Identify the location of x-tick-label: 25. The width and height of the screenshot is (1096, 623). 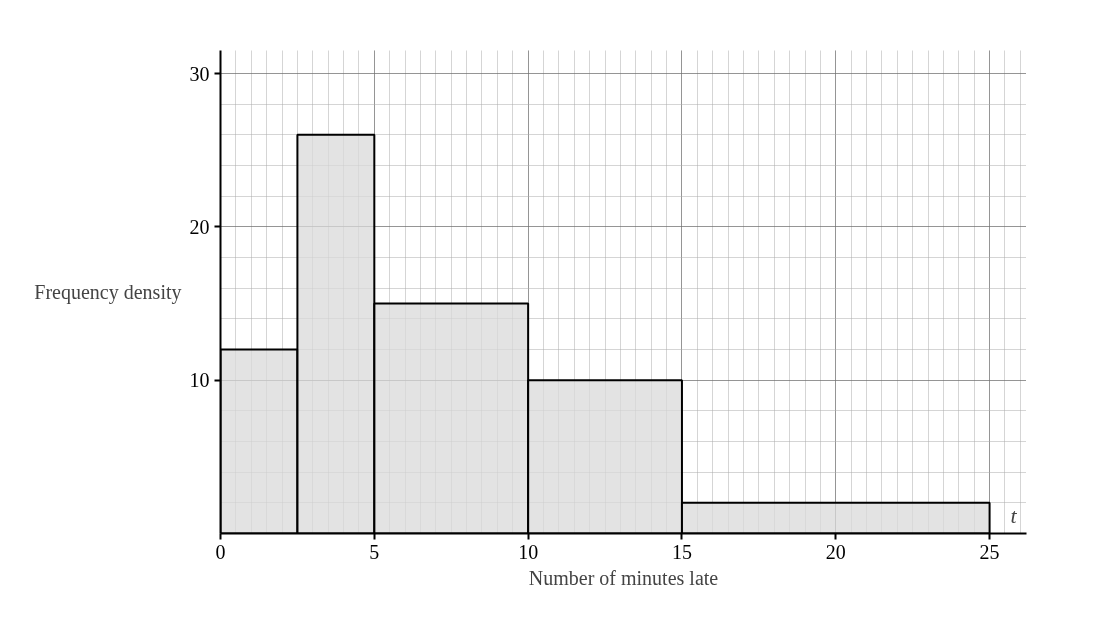
(989, 551).